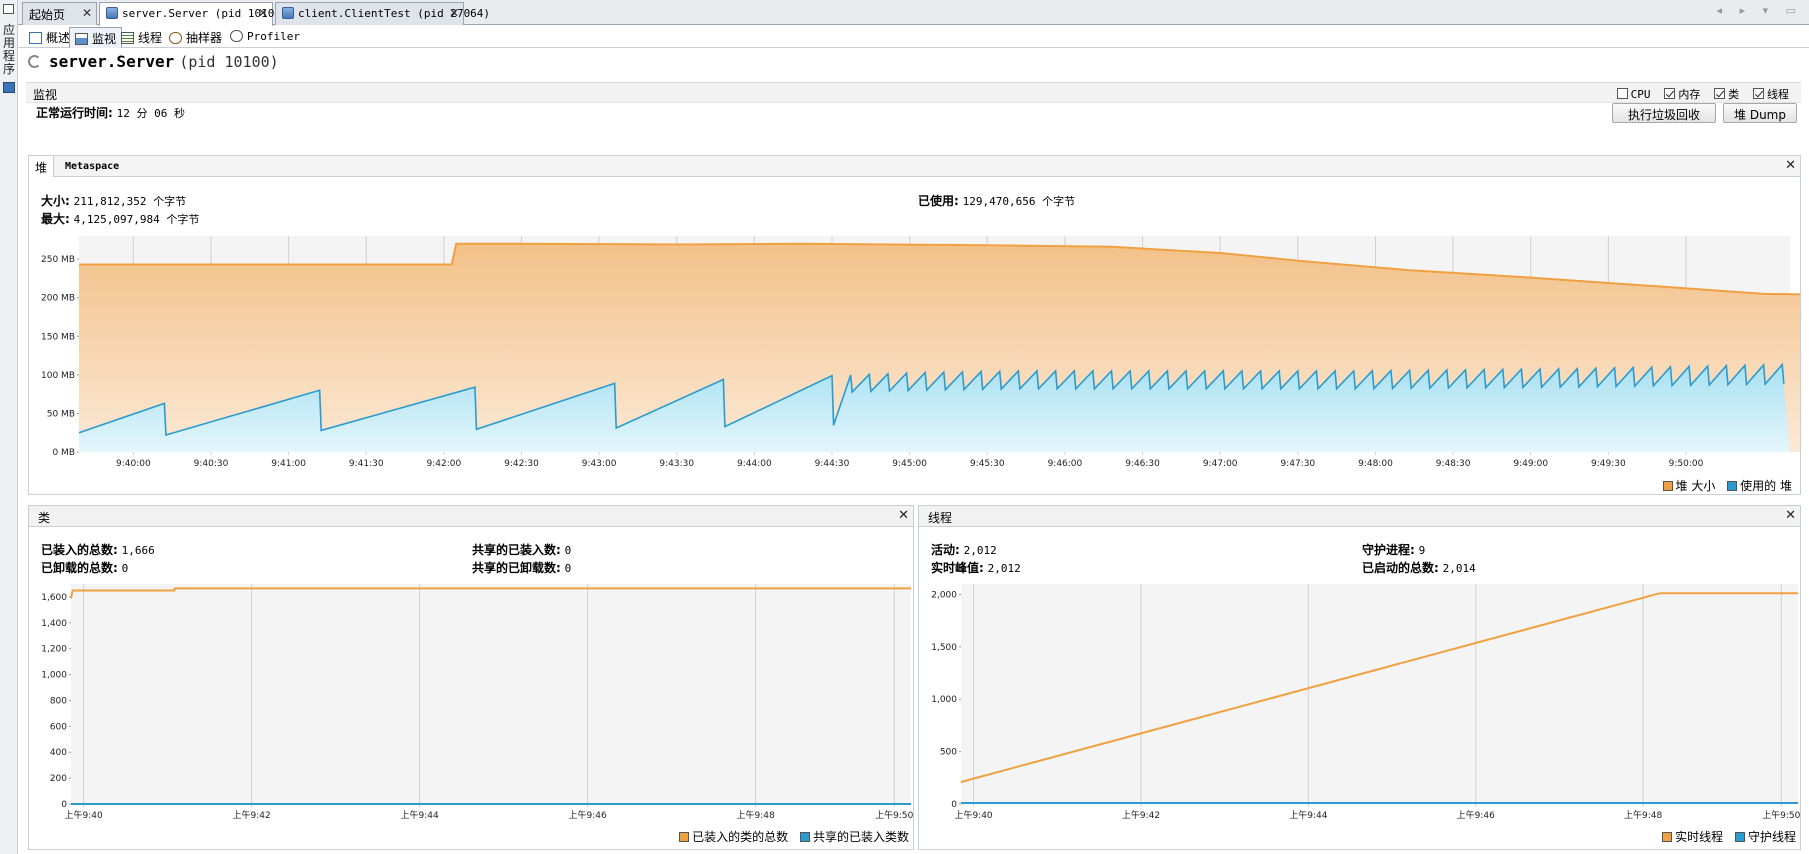 This screenshot has height=854, width=1809. Describe the element at coordinates (1771, 837) in the screenshot. I see `legend-label: 守护线程` at that location.